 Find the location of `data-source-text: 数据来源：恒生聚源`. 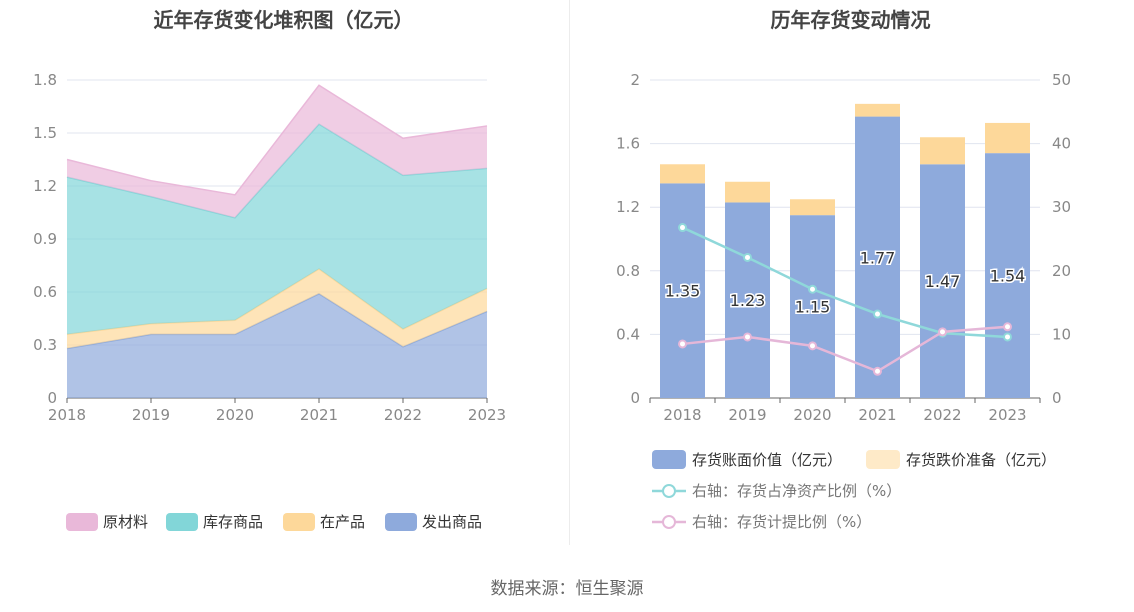

data-source-text: 数据来源：恒生聚源 is located at coordinates (567, 589).